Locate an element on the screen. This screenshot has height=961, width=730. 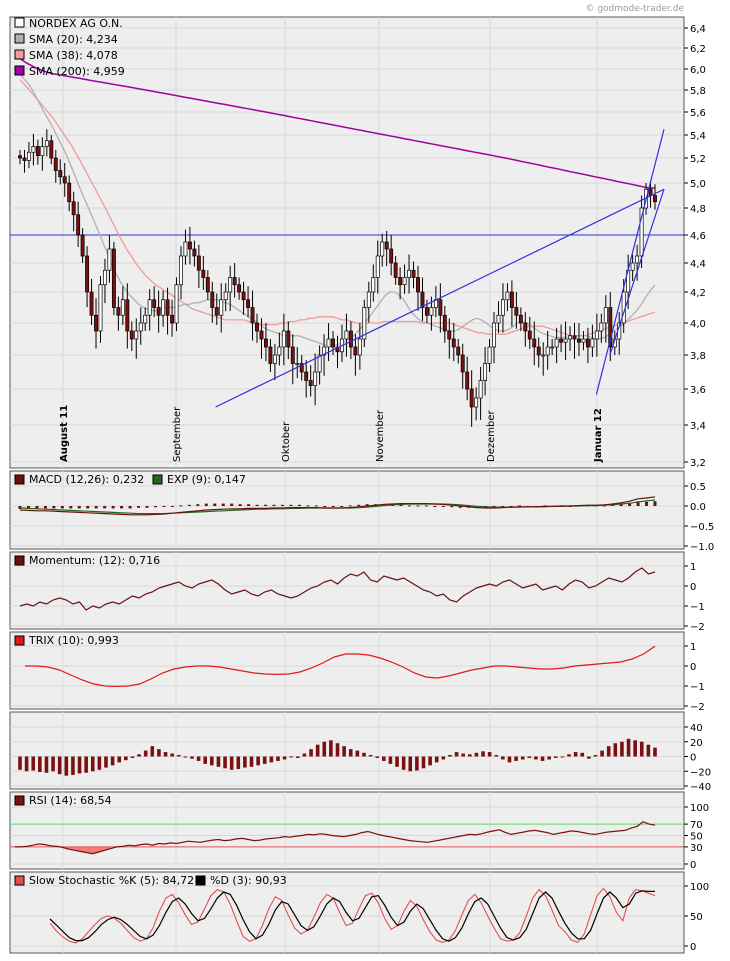
price-tick-label: 4,6 is located at coordinates (698, 236).